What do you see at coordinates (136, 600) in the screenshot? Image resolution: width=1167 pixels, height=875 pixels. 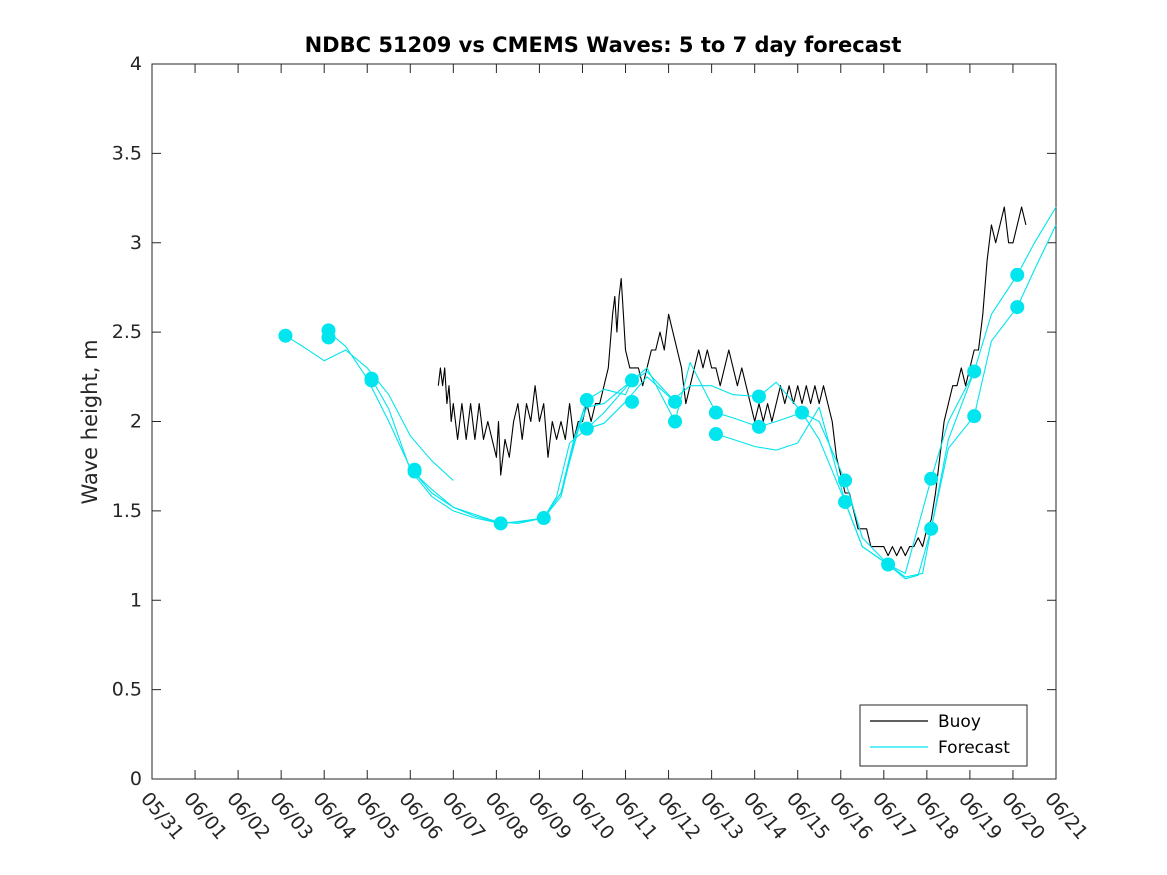 I see `y-tick-label: 1` at bounding box center [136, 600].